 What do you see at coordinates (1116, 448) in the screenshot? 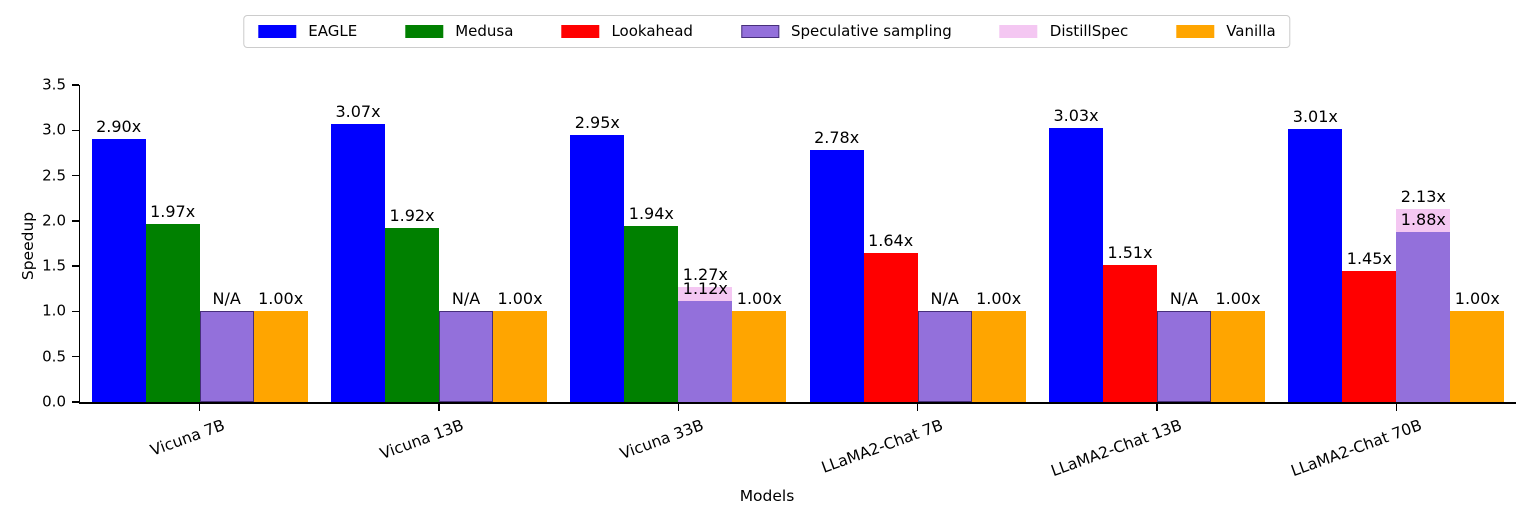
I see `x-category-label-llama2-chat-13b: LLaMA2-Chat 13B` at bounding box center [1116, 448].